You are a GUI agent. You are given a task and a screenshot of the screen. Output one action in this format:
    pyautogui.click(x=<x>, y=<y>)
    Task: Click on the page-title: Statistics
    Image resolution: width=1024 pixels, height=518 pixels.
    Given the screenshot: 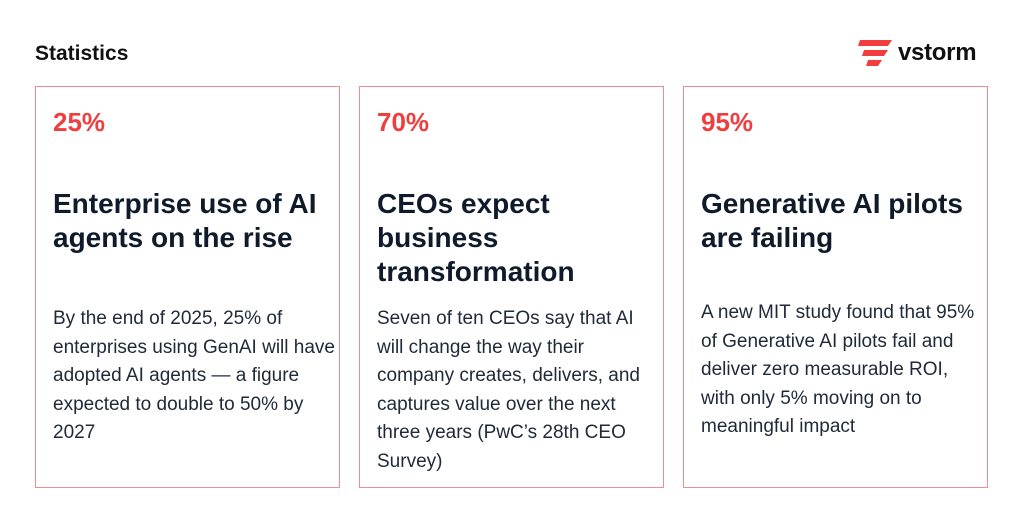 What is the action you would take?
    pyautogui.click(x=82, y=53)
    